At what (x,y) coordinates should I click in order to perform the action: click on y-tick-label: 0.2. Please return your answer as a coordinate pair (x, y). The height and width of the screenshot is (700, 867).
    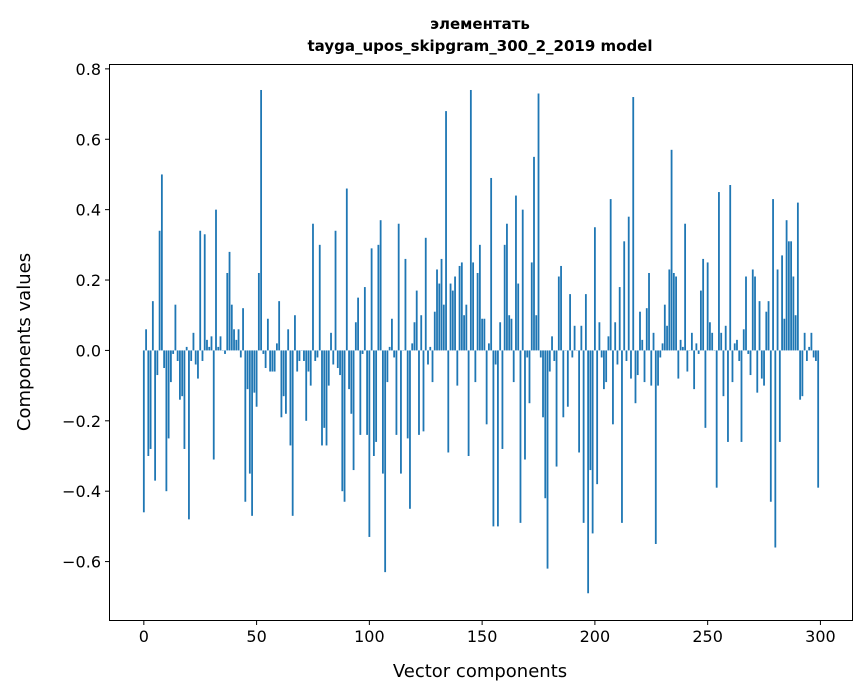
    Looking at the image, I should click on (88, 280).